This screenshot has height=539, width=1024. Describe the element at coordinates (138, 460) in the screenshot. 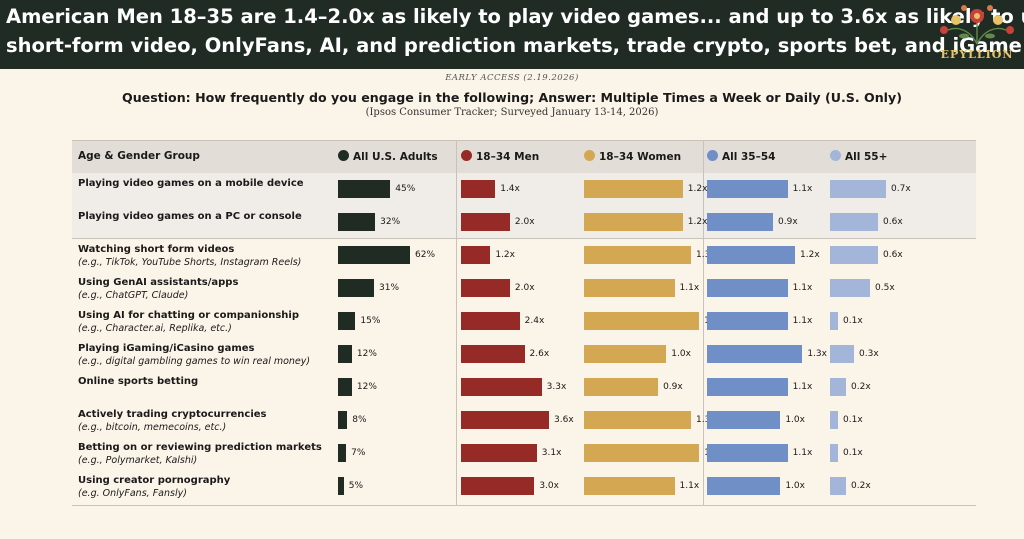

I see `row-example: (e.g., Polymarket, Kalshi)` at that location.